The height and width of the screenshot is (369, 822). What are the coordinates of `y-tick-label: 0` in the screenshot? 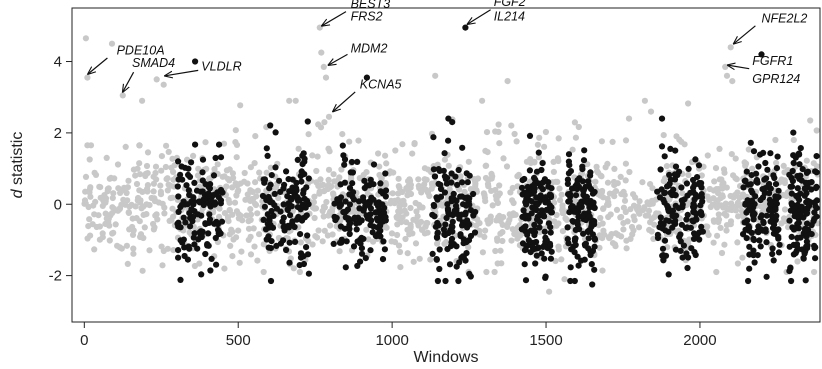 It's located at (58, 204).